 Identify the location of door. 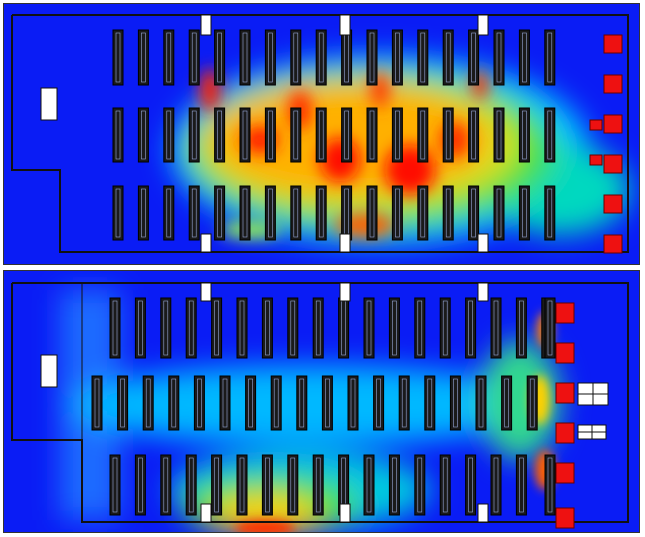
(49, 104).